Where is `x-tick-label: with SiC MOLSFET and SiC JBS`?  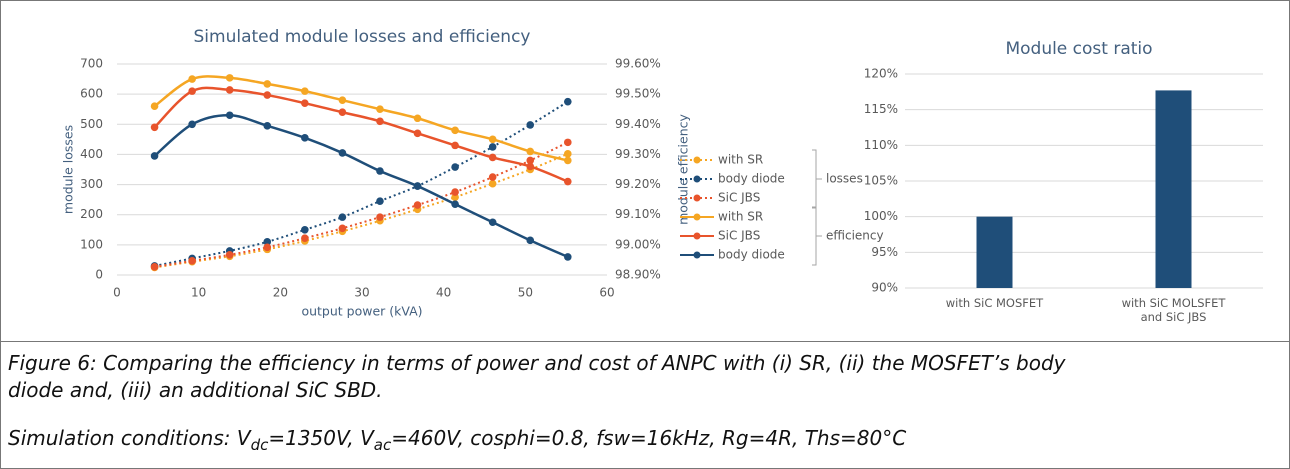 x-tick-label: with SiC MOLSFET and SiC JBS is located at coordinates (1173, 310).